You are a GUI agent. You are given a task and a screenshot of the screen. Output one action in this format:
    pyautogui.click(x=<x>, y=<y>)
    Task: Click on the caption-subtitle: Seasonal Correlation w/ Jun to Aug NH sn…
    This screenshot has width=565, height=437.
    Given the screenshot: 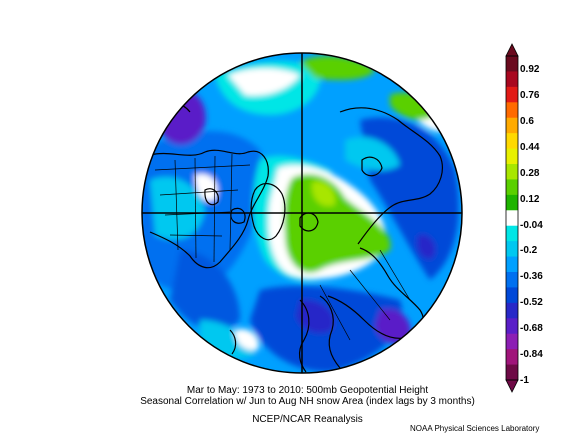 What is the action you would take?
    pyautogui.click(x=307, y=401)
    